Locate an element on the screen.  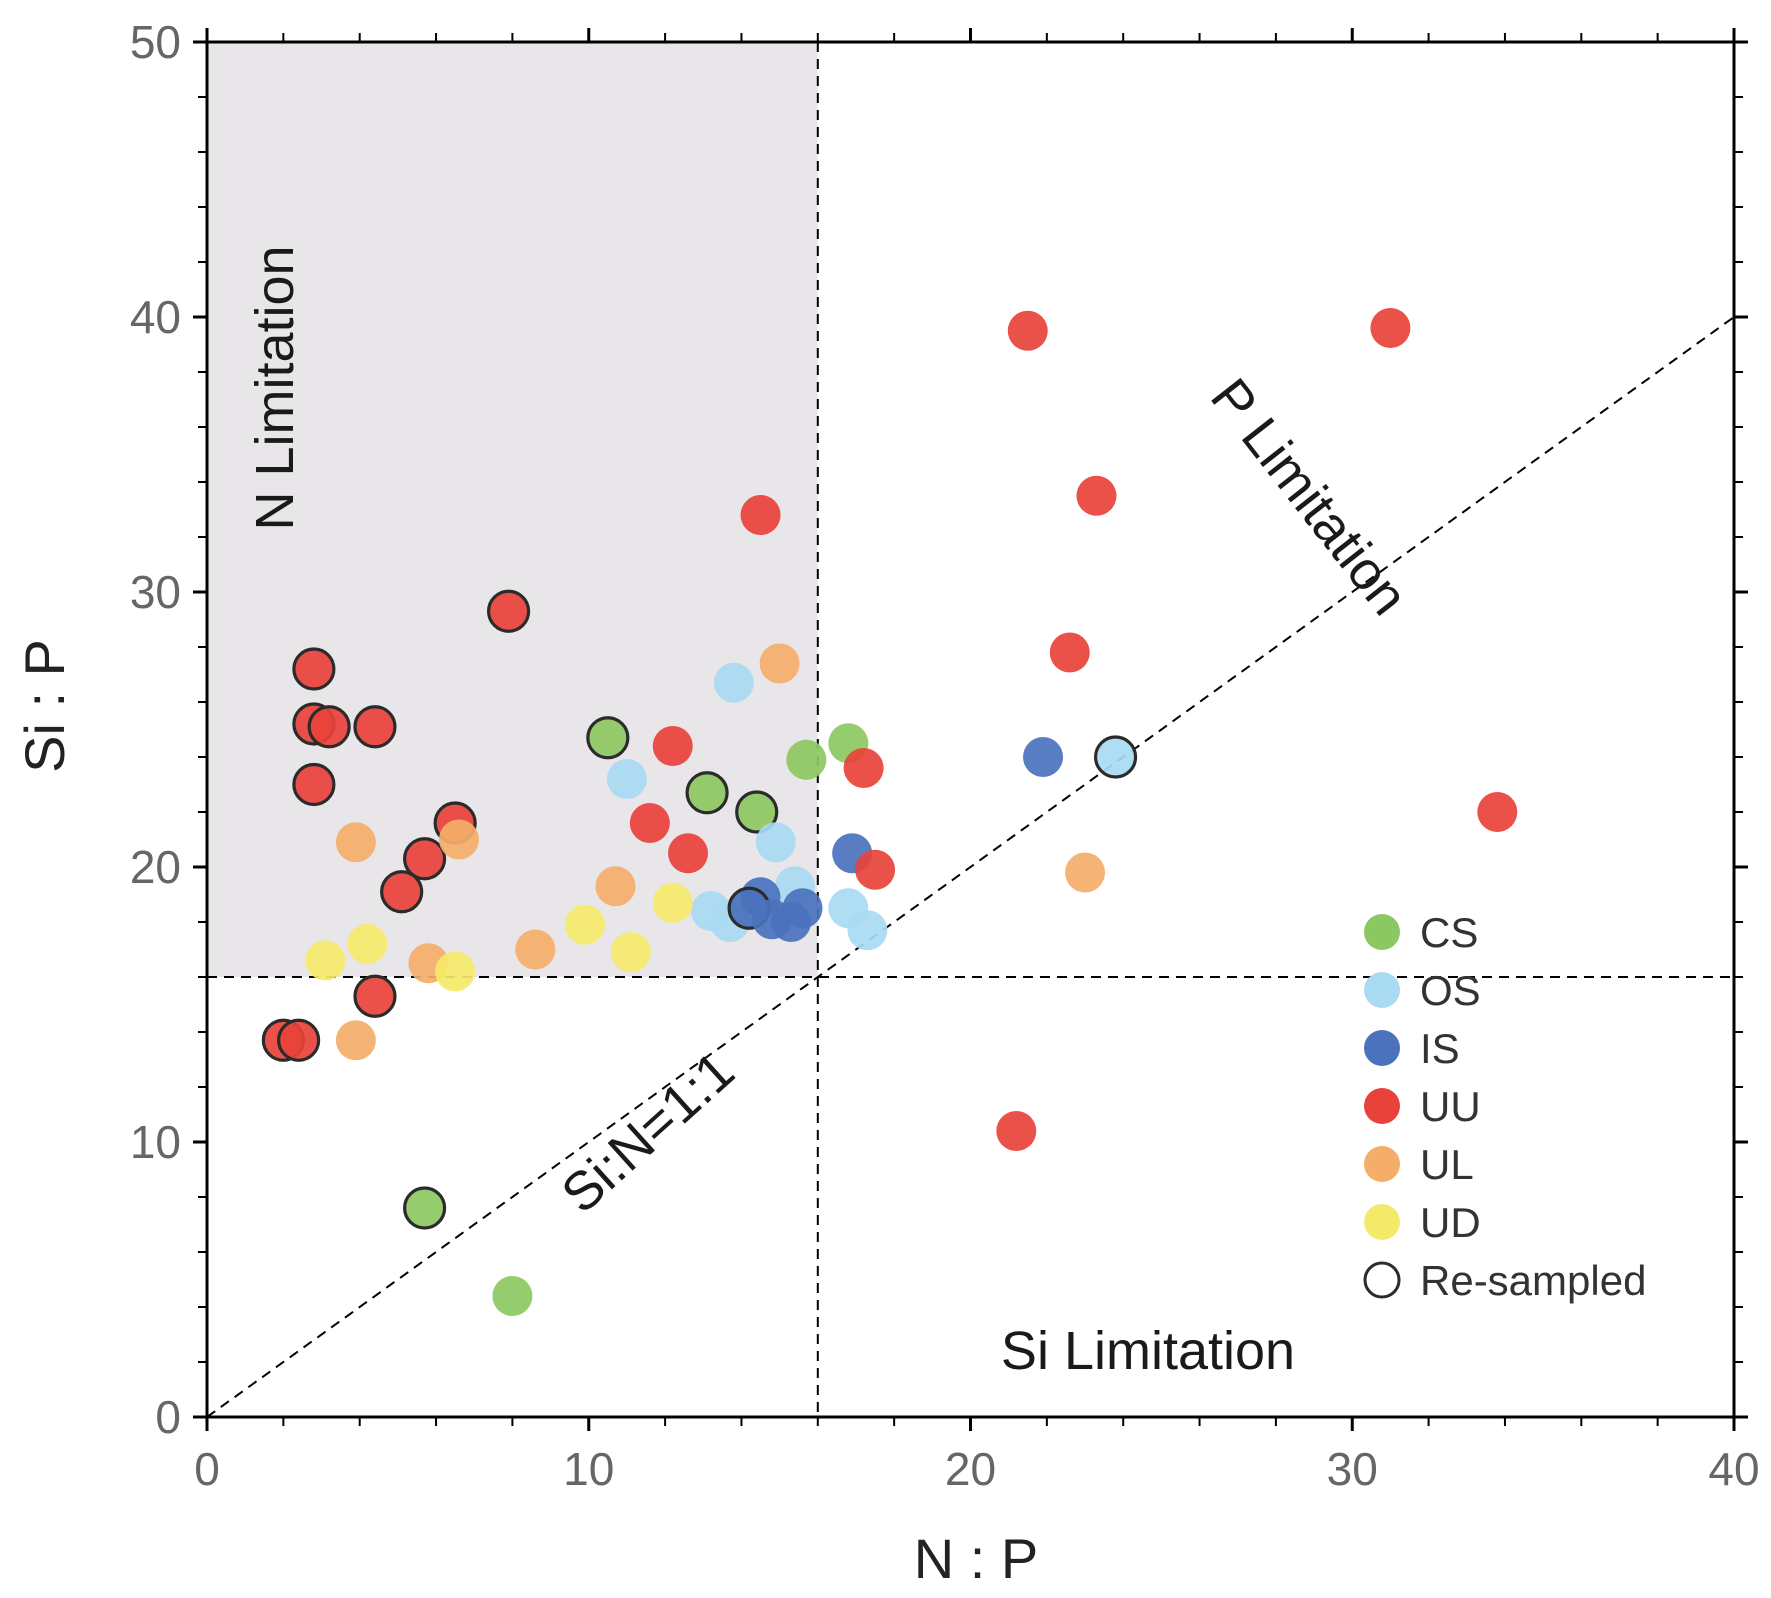
legend-marker-re-sampled is located at coordinates (1382, 1280).